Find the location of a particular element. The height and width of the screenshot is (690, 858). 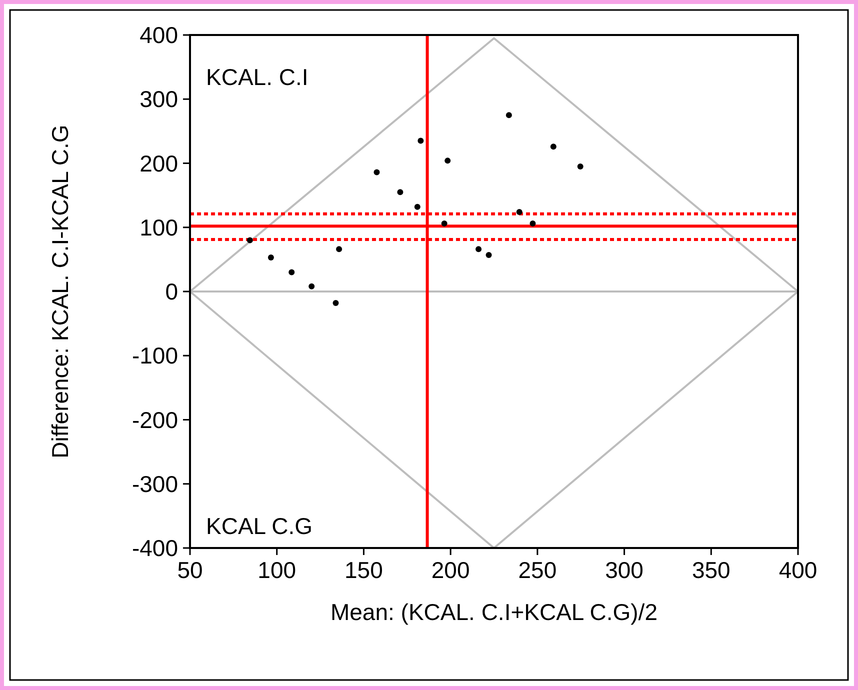

x-tick-label: 150 is located at coordinates (363, 570).